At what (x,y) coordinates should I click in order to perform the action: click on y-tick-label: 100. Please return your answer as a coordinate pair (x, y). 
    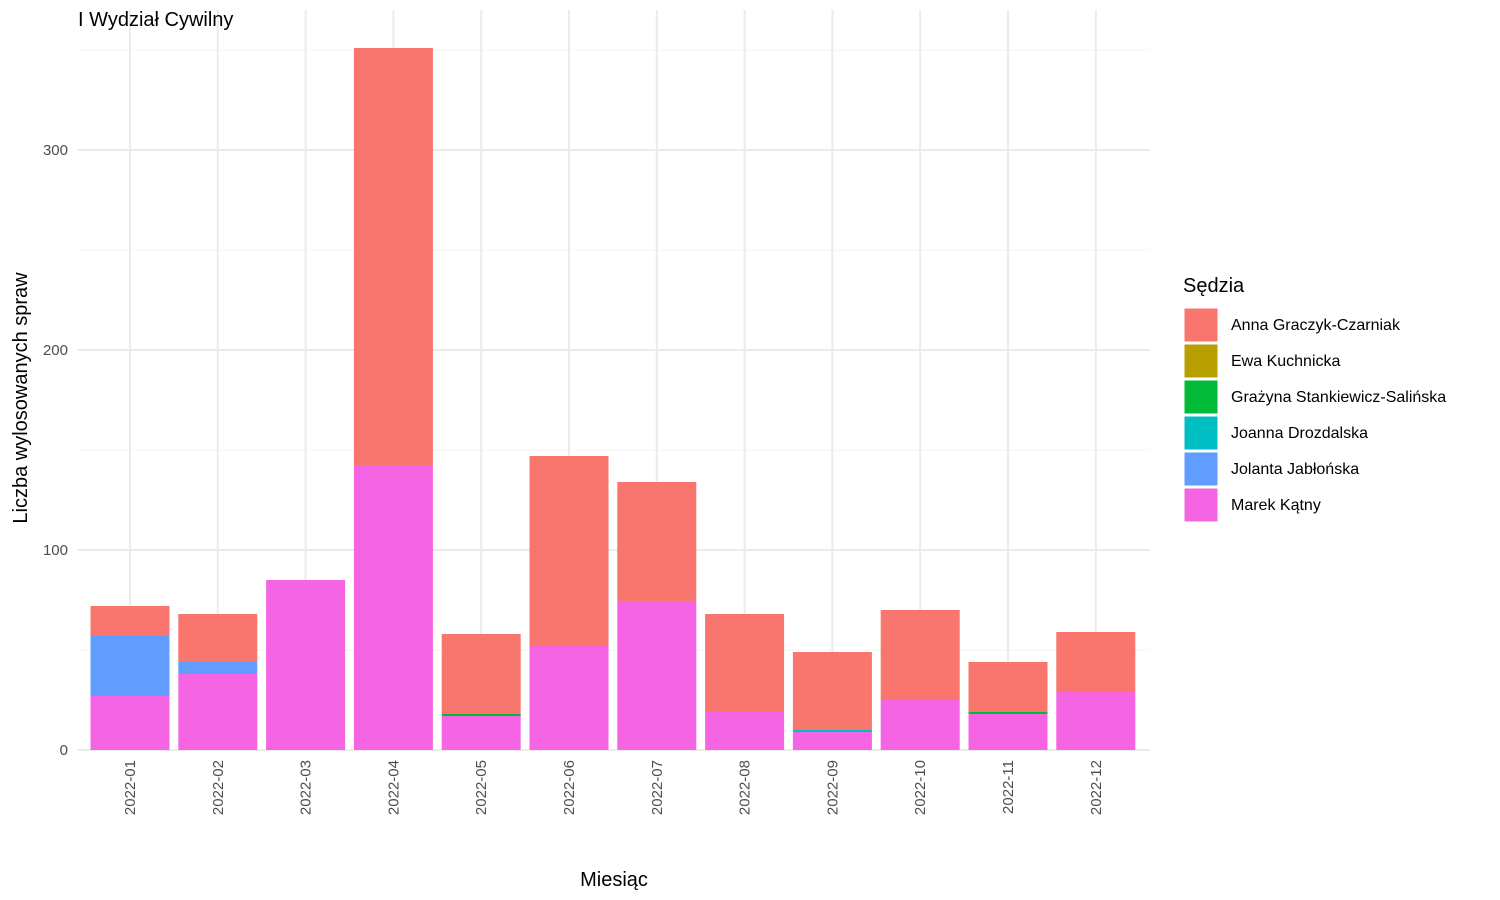
    Looking at the image, I should click on (55, 550).